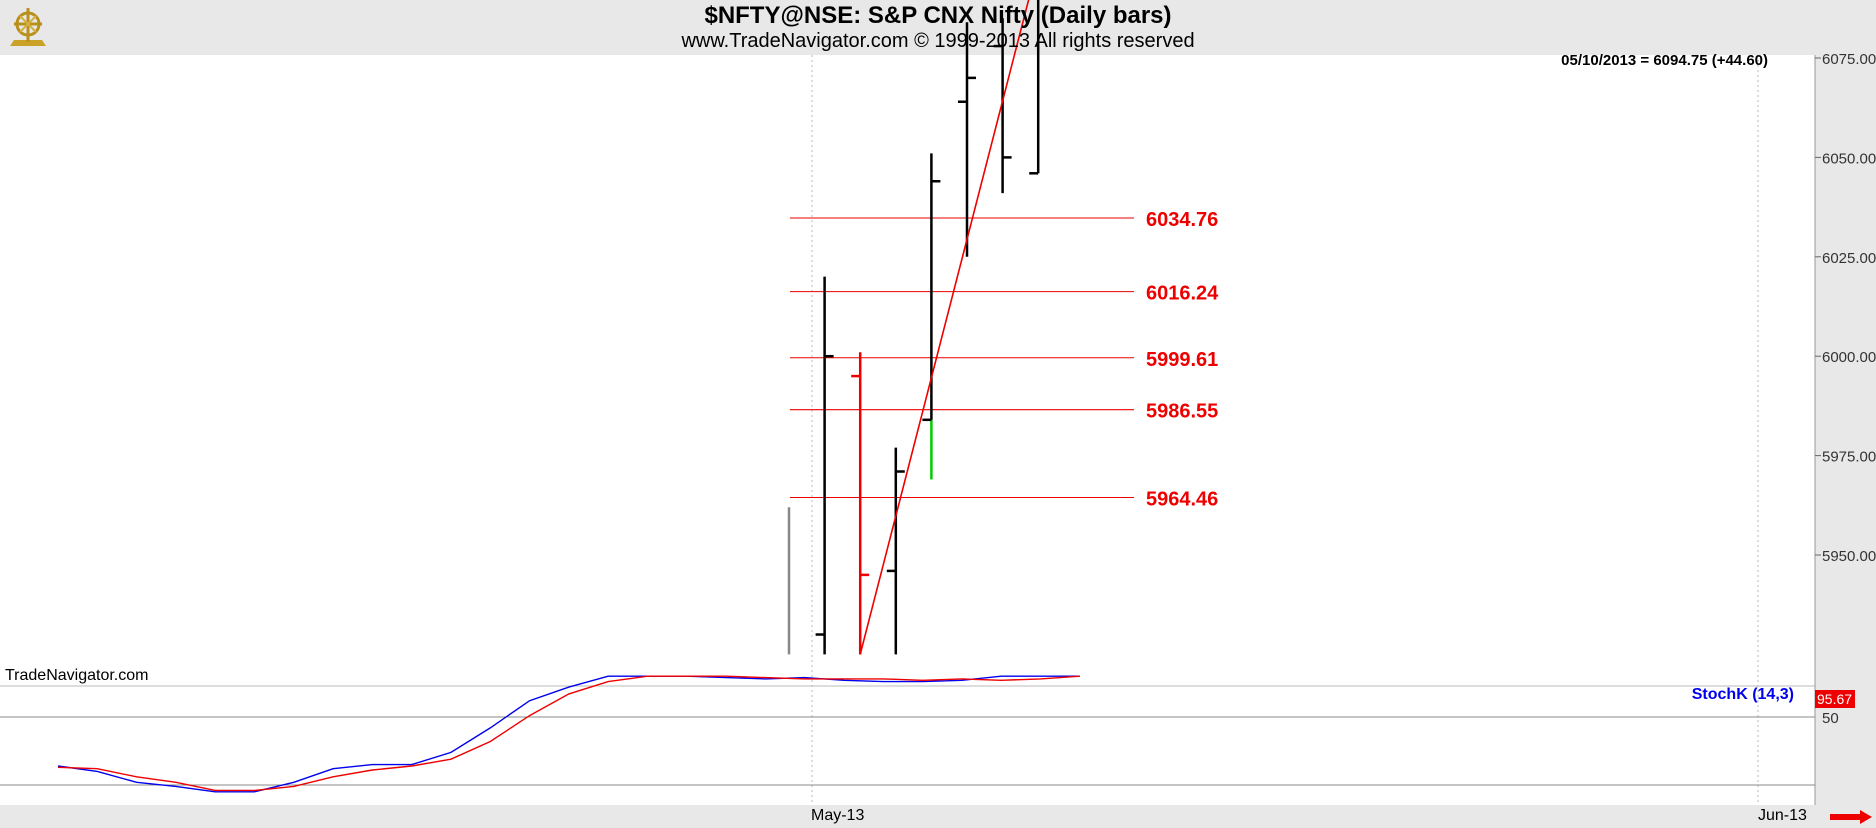 The width and height of the screenshot is (1876, 828). What do you see at coordinates (1182, 500) in the screenshot?
I see `support-label: 5964.46` at bounding box center [1182, 500].